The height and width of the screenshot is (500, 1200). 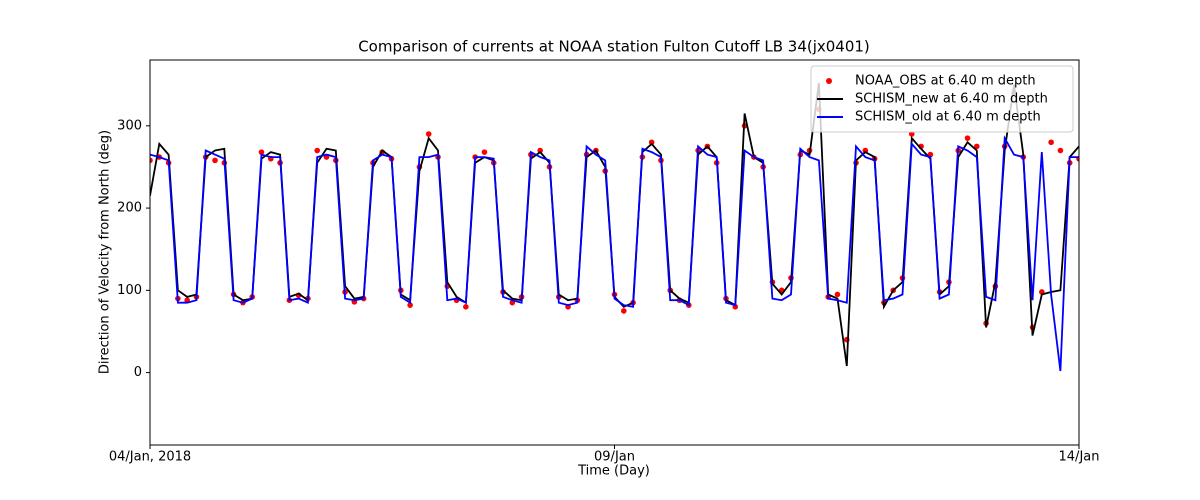 What do you see at coordinates (613, 471) in the screenshot?
I see `x-axis-label: Time (Day)` at bounding box center [613, 471].